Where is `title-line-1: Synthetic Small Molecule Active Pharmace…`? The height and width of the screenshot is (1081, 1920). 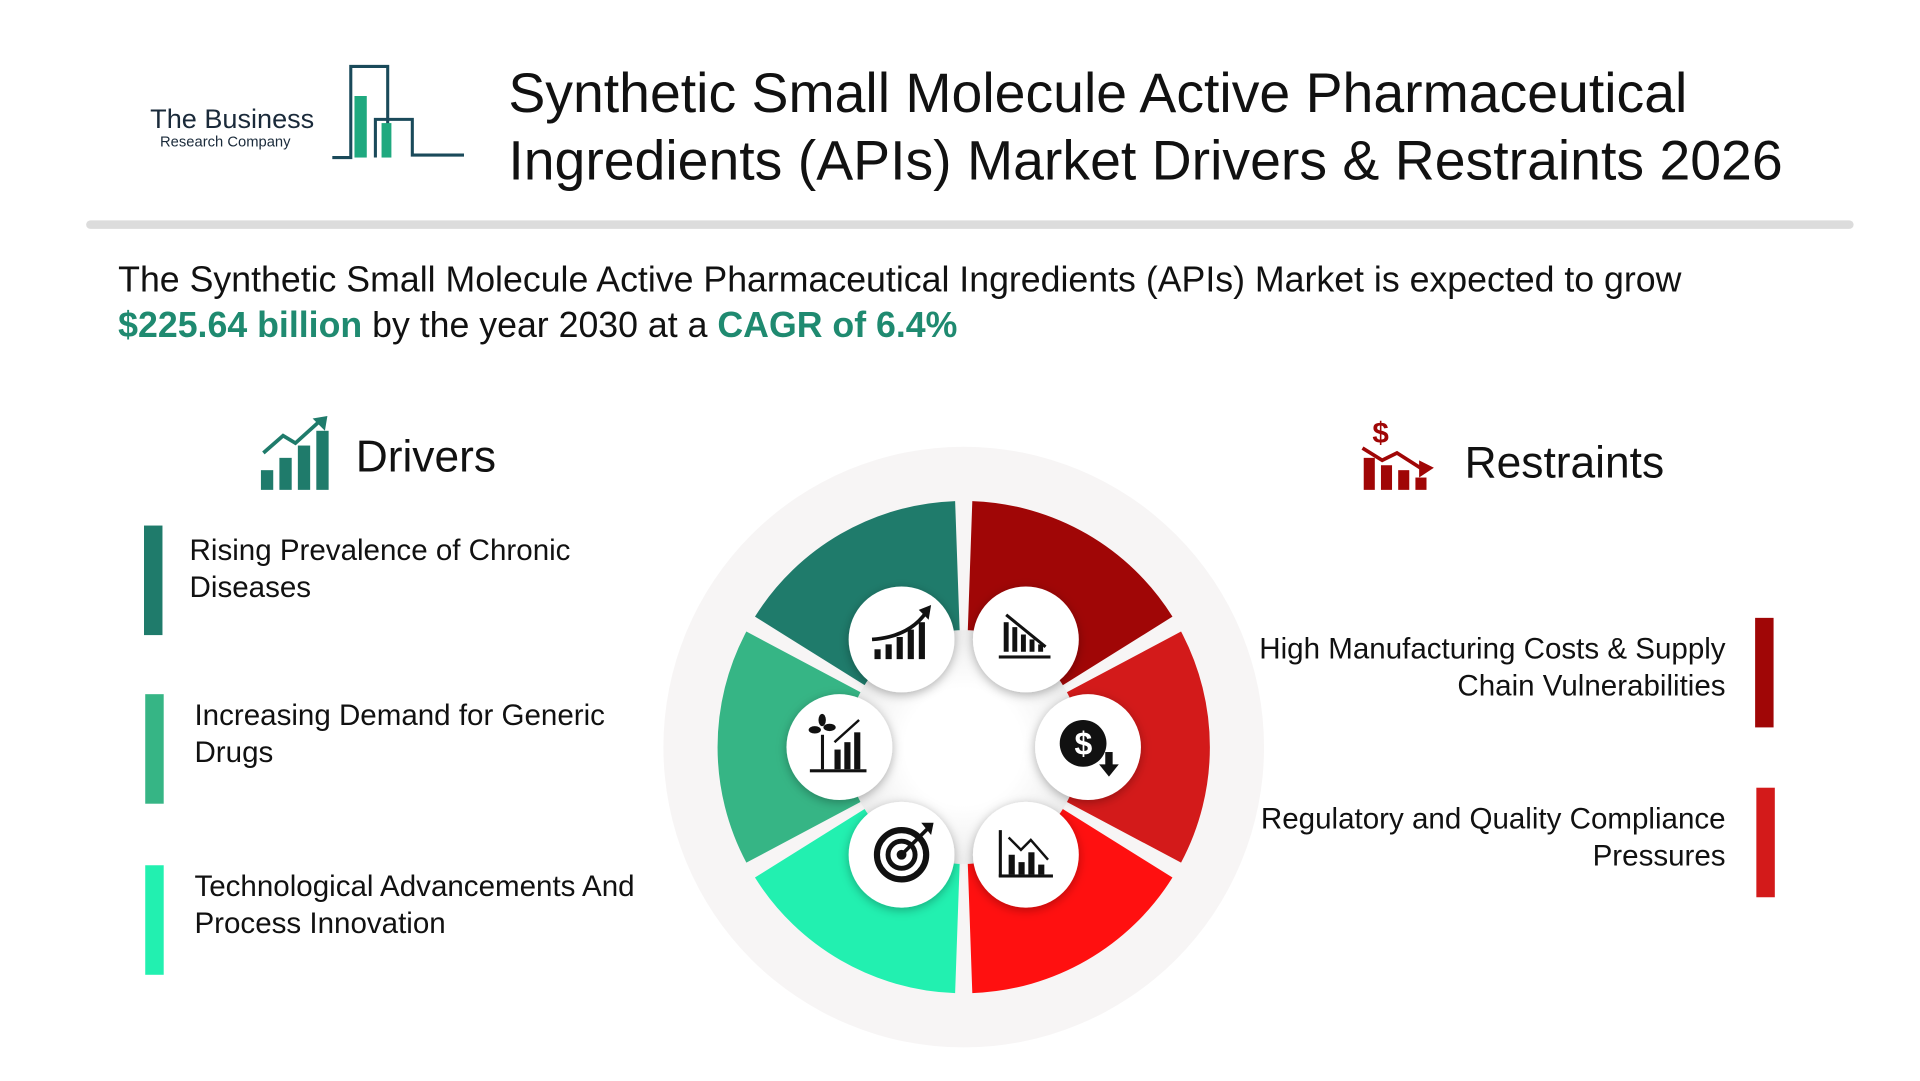 title-line-1: Synthetic Small Molecule Active Pharmace… is located at coordinates (1098, 93).